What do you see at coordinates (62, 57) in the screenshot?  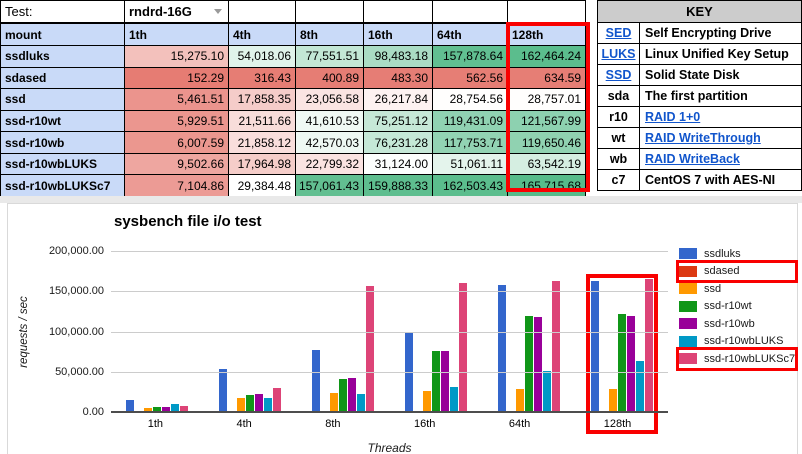 I see `row-label-ssdluks: ssdluks` at bounding box center [62, 57].